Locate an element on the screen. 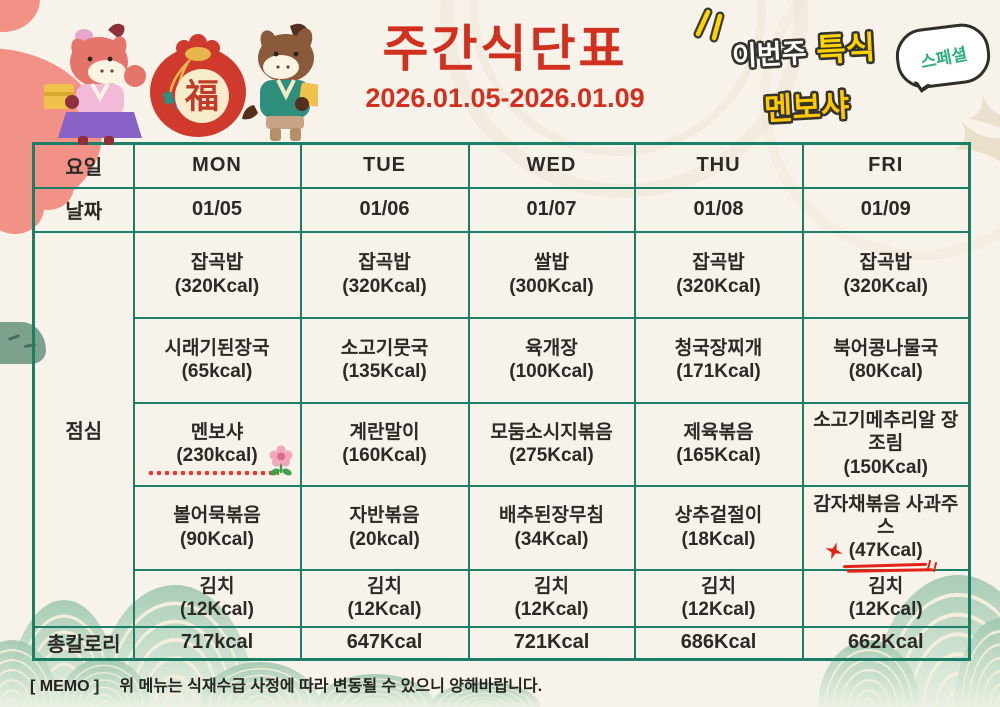  date-row: 날짜 01/05 01/06 01/07 01/08 01/09 is located at coordinates (501, 209).